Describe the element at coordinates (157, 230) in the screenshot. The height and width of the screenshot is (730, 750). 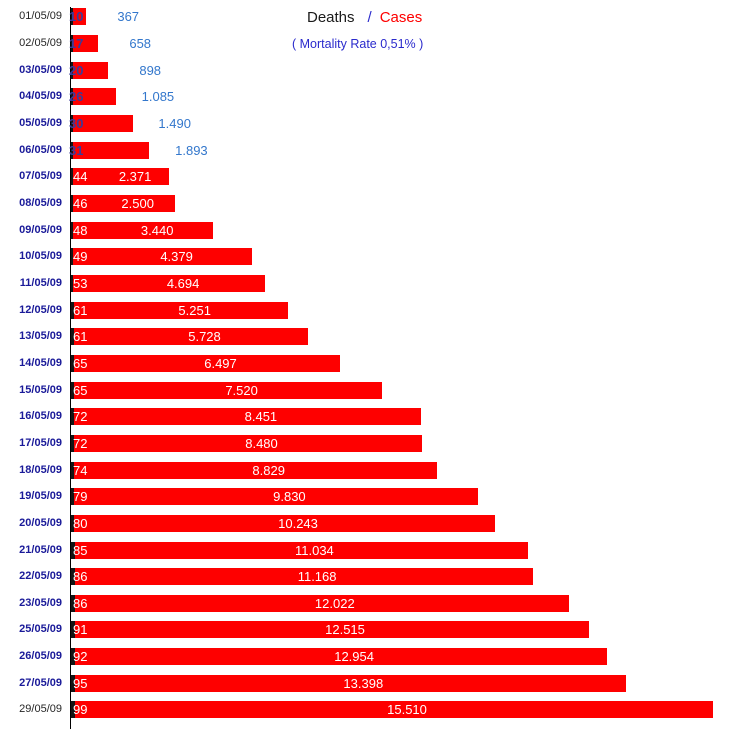
I see `cases-value-label: 3.440` at that location.